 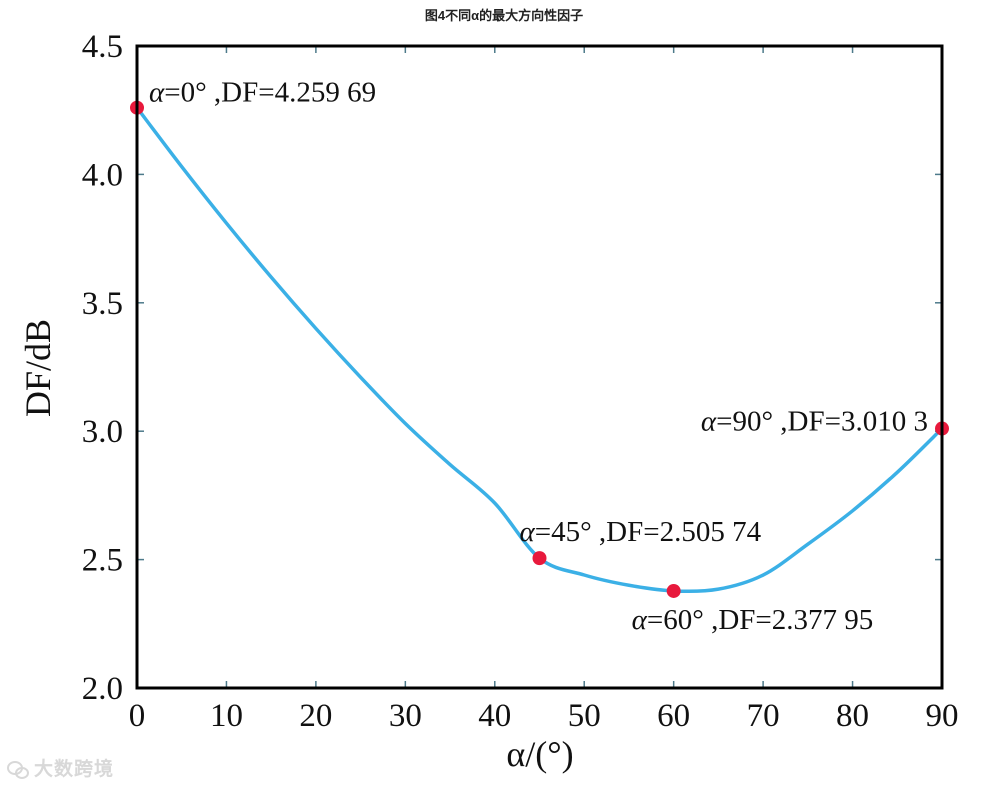 What do you see at coordinates (315, 716) in the screenshot?
I see `x-tick-label: 20` at bounding box center [315, 716].